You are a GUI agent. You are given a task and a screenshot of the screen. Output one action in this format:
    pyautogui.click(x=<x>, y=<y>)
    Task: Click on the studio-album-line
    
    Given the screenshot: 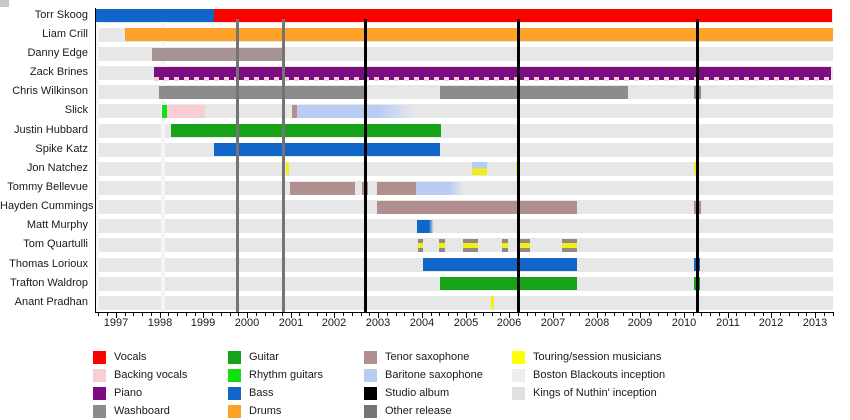 What is the action you would take?
    pyautogui.click(x=365, y=165)
    